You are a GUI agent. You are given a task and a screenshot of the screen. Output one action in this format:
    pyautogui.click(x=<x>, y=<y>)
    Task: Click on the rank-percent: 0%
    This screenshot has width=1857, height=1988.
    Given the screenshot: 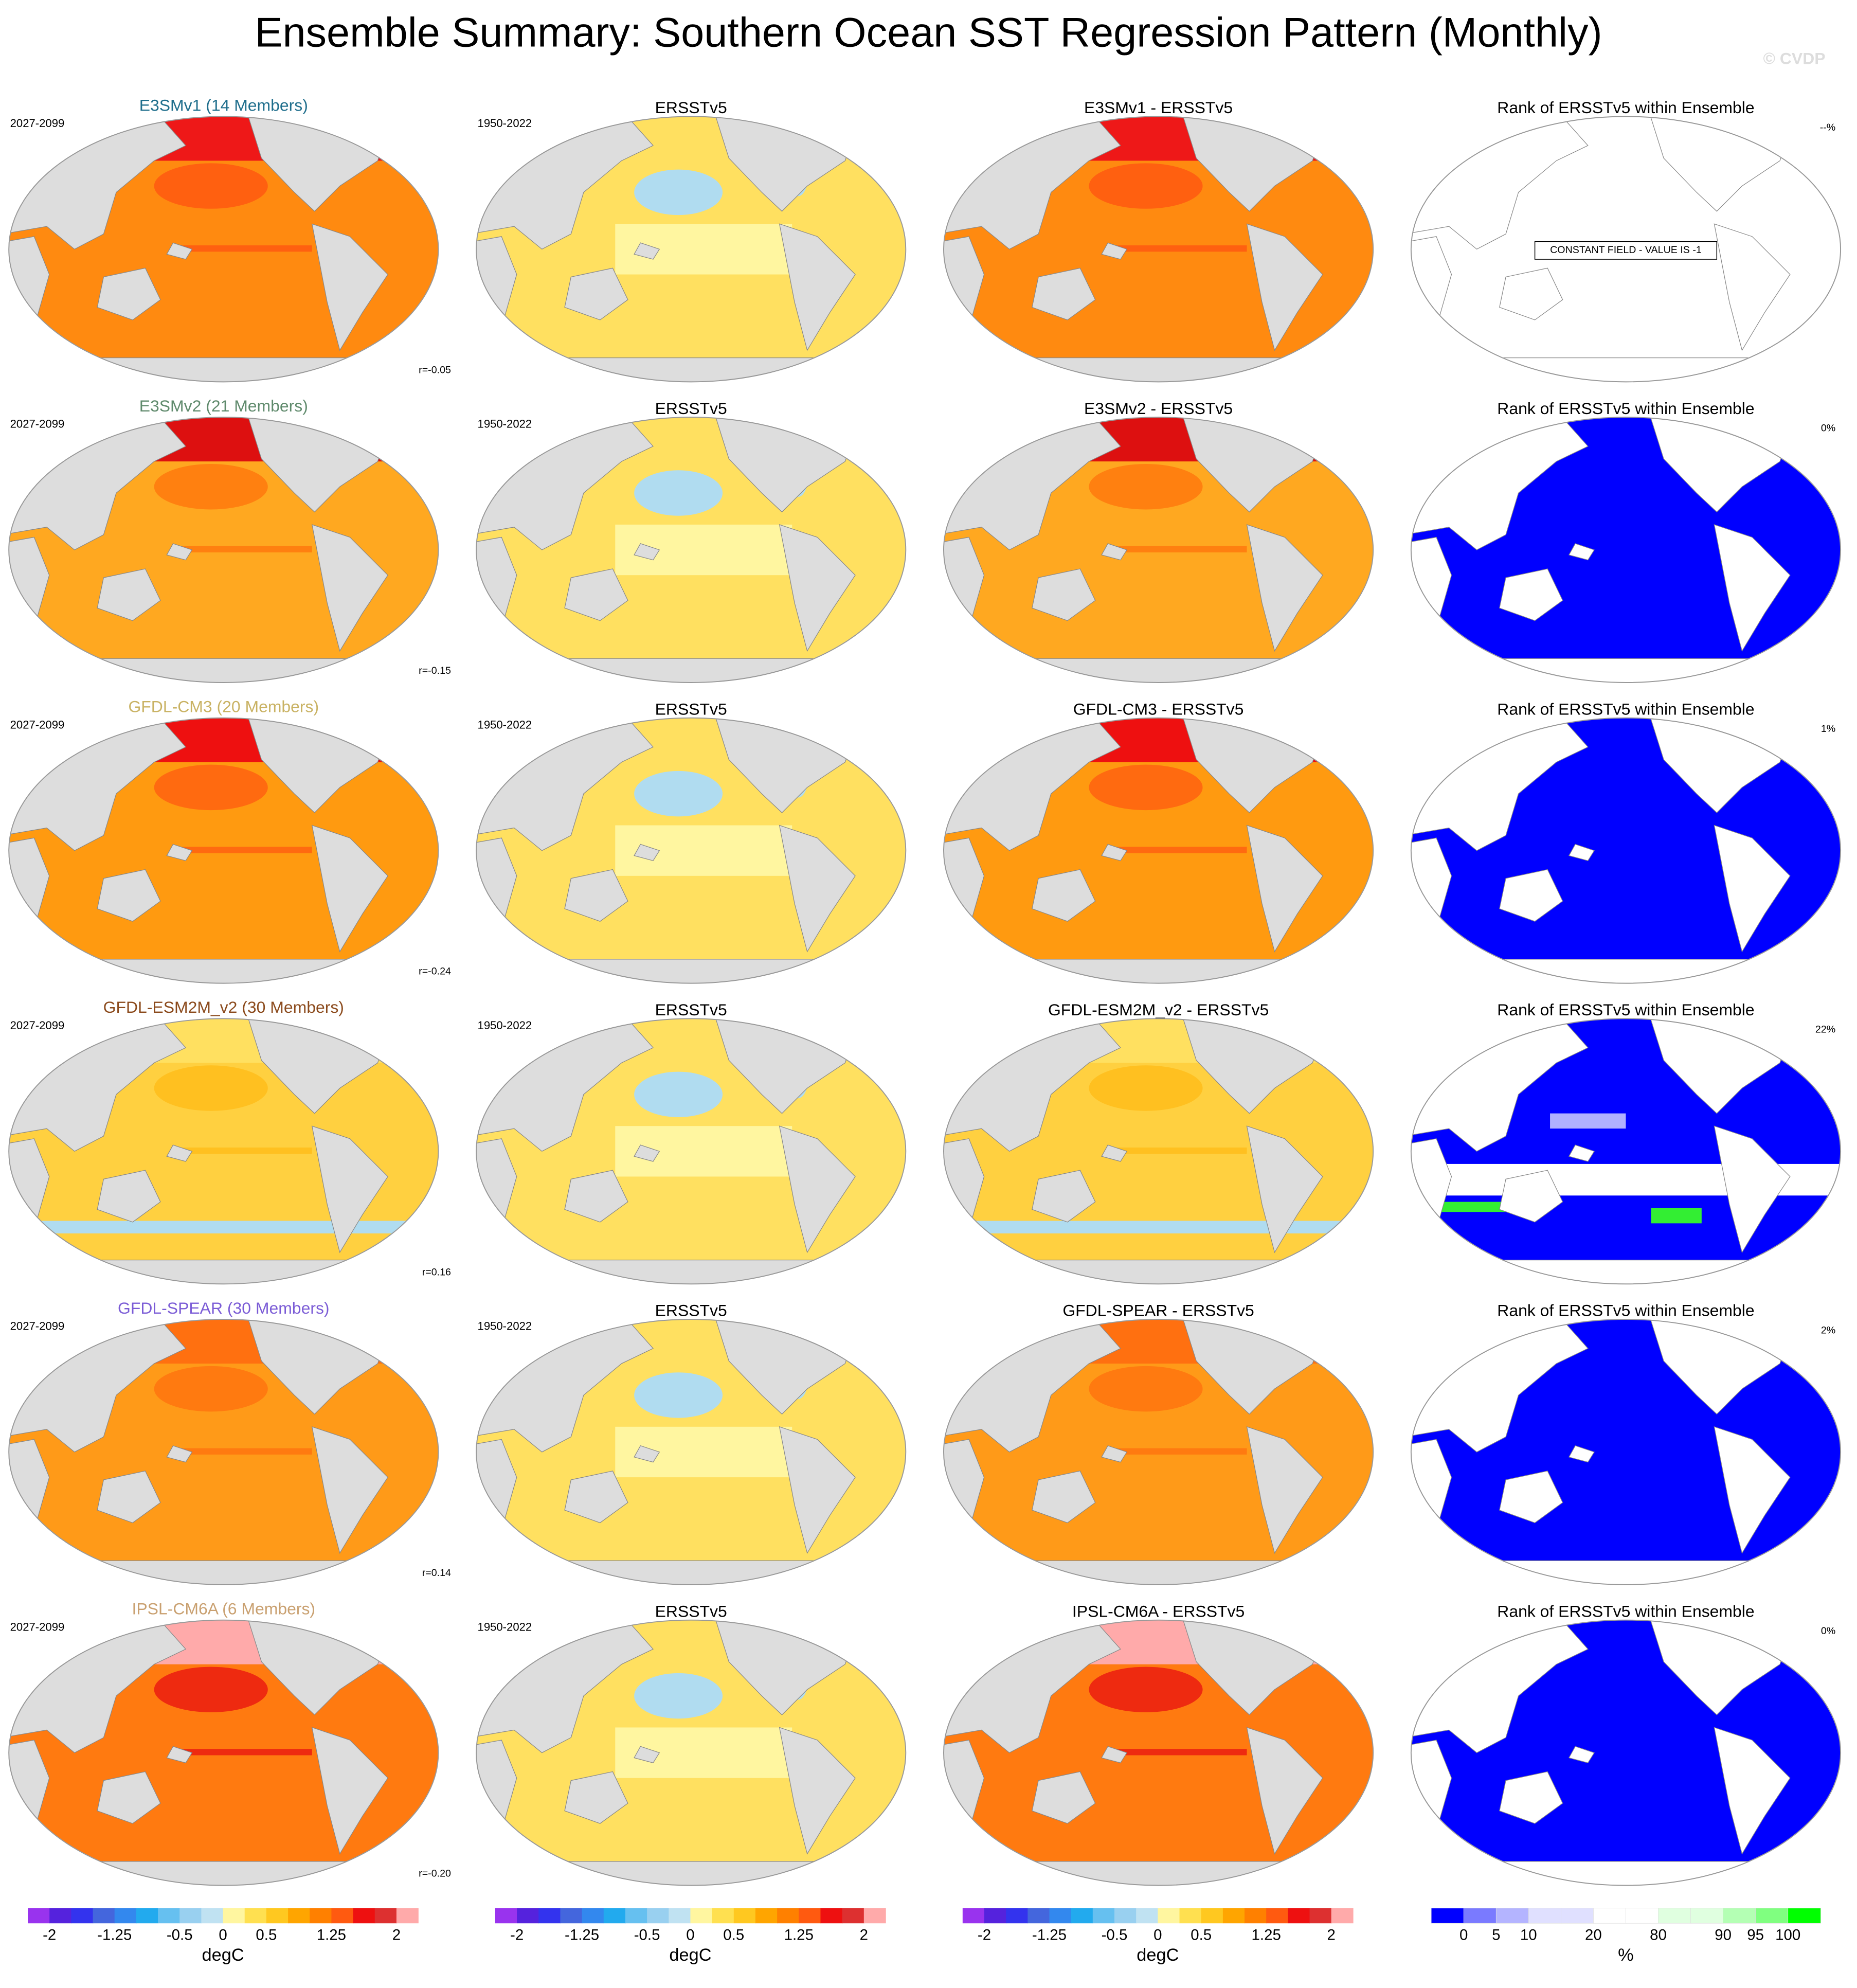 What is the action you would take?
    pyautogui.click(x=1828, y=428)
    